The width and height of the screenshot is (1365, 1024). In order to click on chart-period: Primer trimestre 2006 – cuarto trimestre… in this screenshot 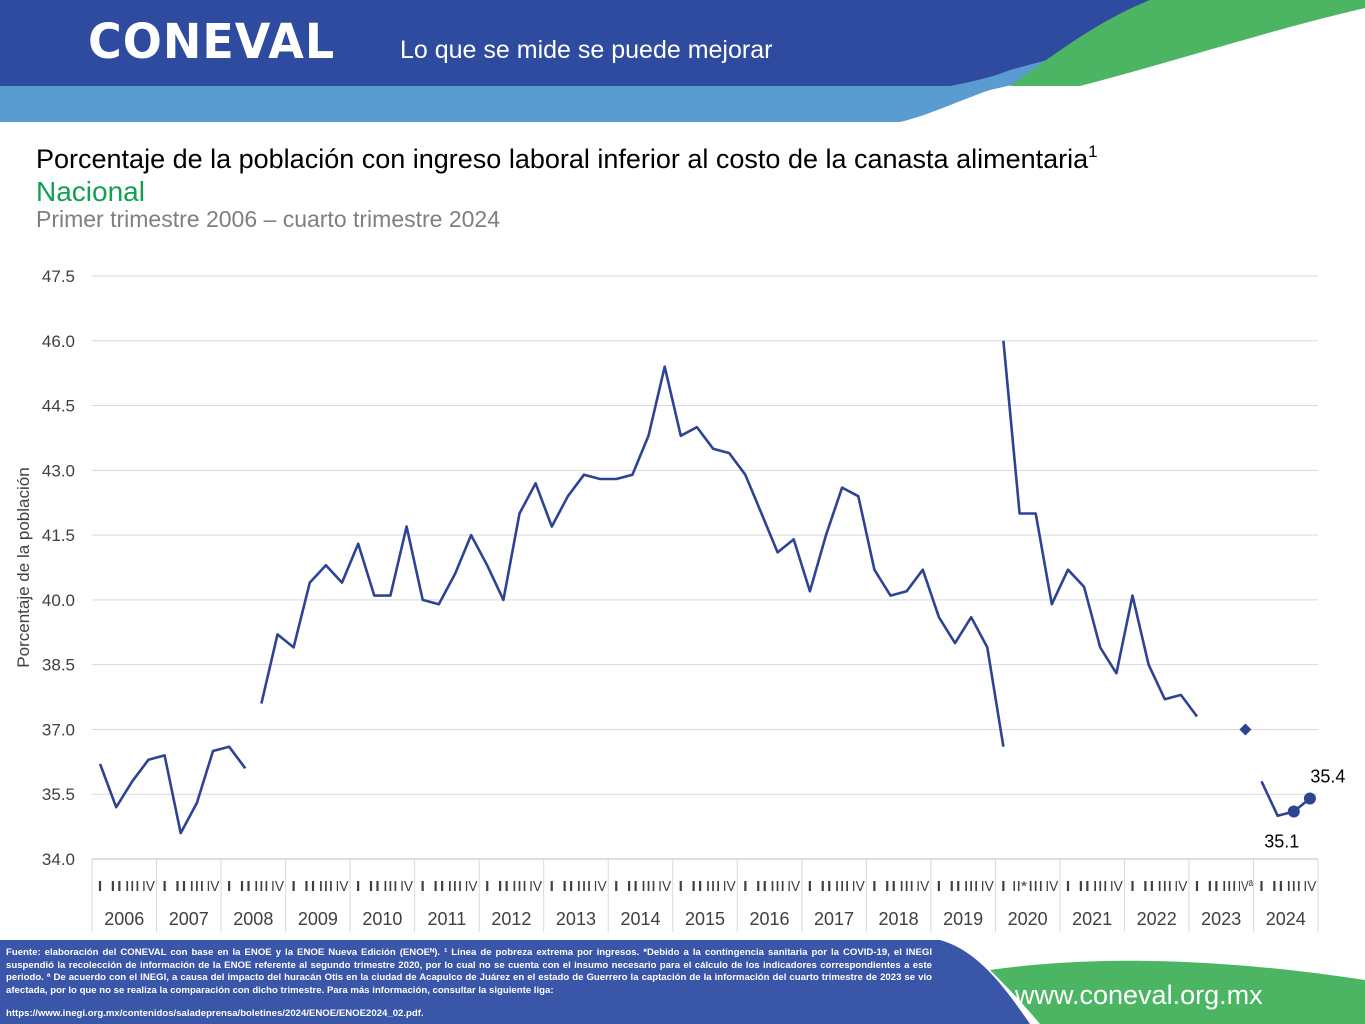, I will do `click(268, 219)`.